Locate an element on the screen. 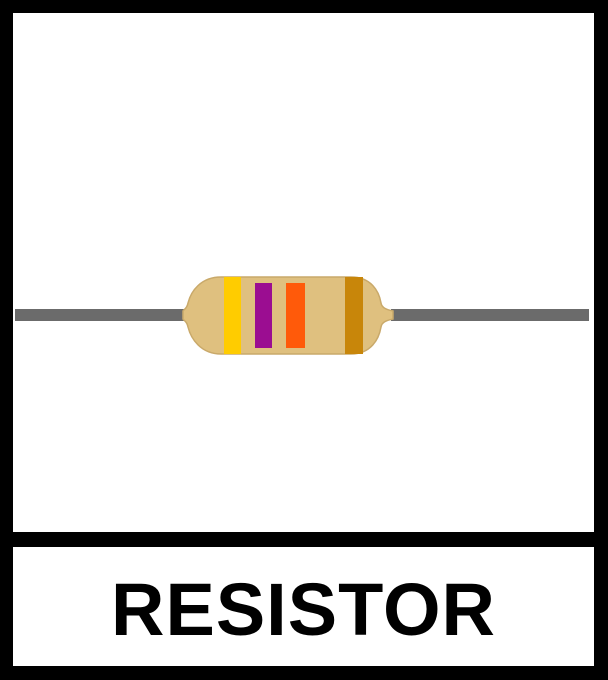 Image resolution: width=608 pixels, height=680 pixels. component-label: RESISTOR is located at coordinates (303, 609).